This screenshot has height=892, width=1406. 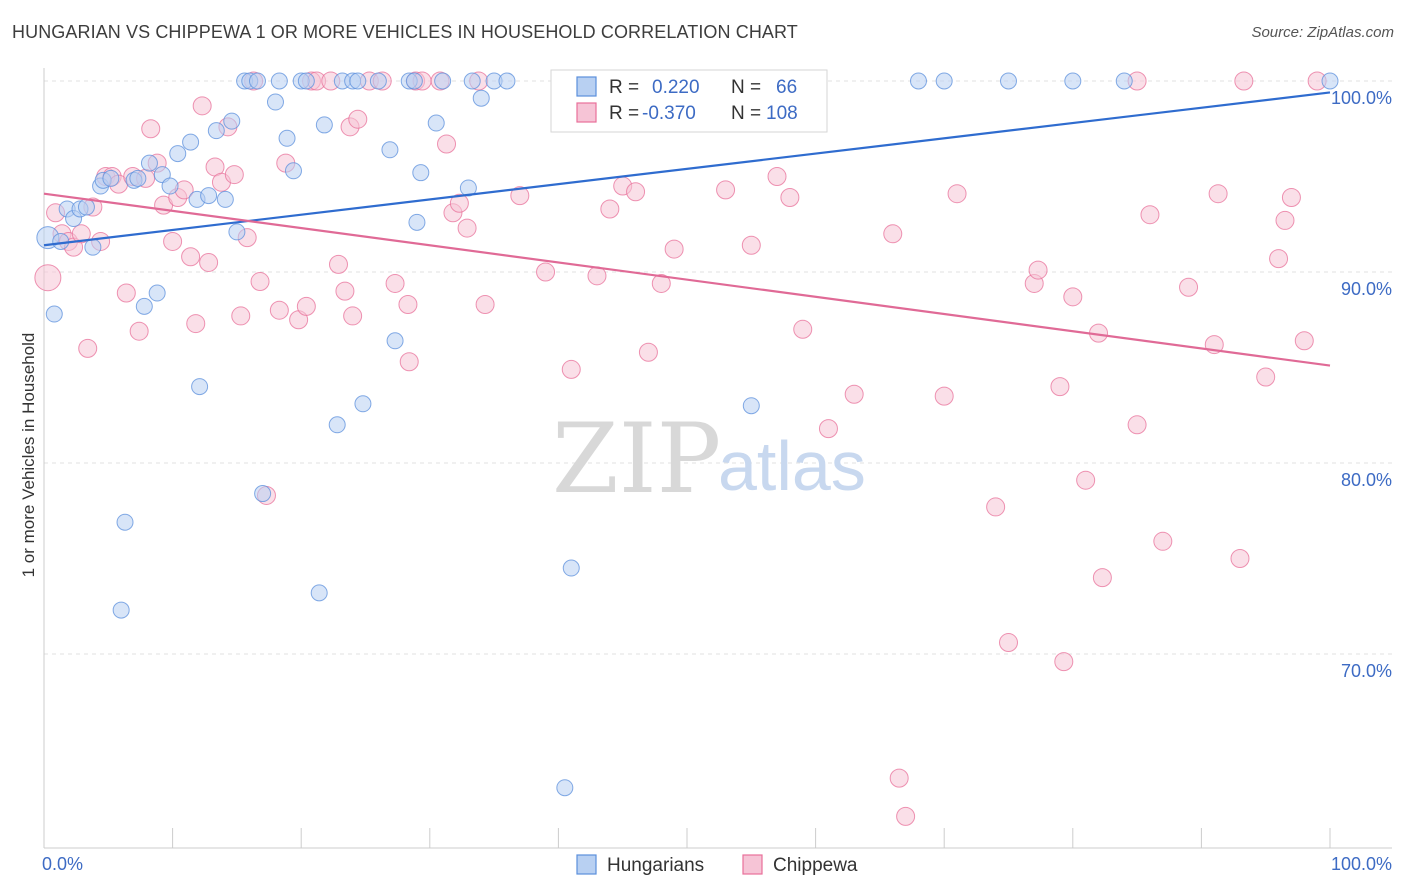 I want to click on legend-n-value-chippewa: 108, so click(x=782, y=113).